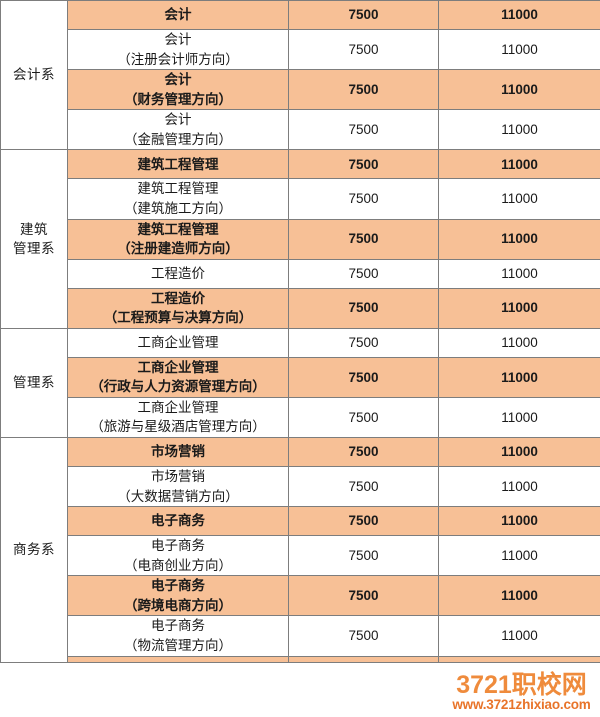 The height and width of the screenshot is (717, 600). Describe the element at coordinates (519, 659) in the screenshot. I see `accommodation-fee-cell` at that location.